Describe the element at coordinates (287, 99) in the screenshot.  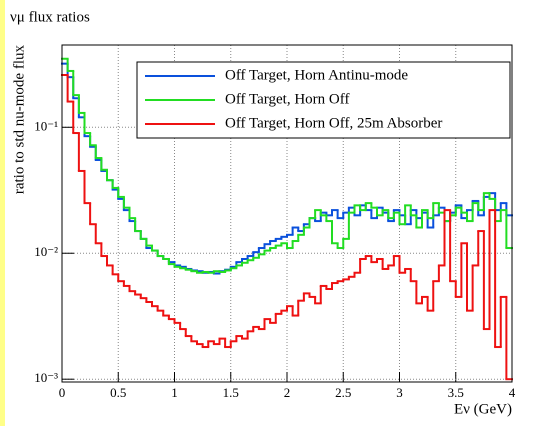
I see `legend-label: Off Target, Horn Off` at that location.